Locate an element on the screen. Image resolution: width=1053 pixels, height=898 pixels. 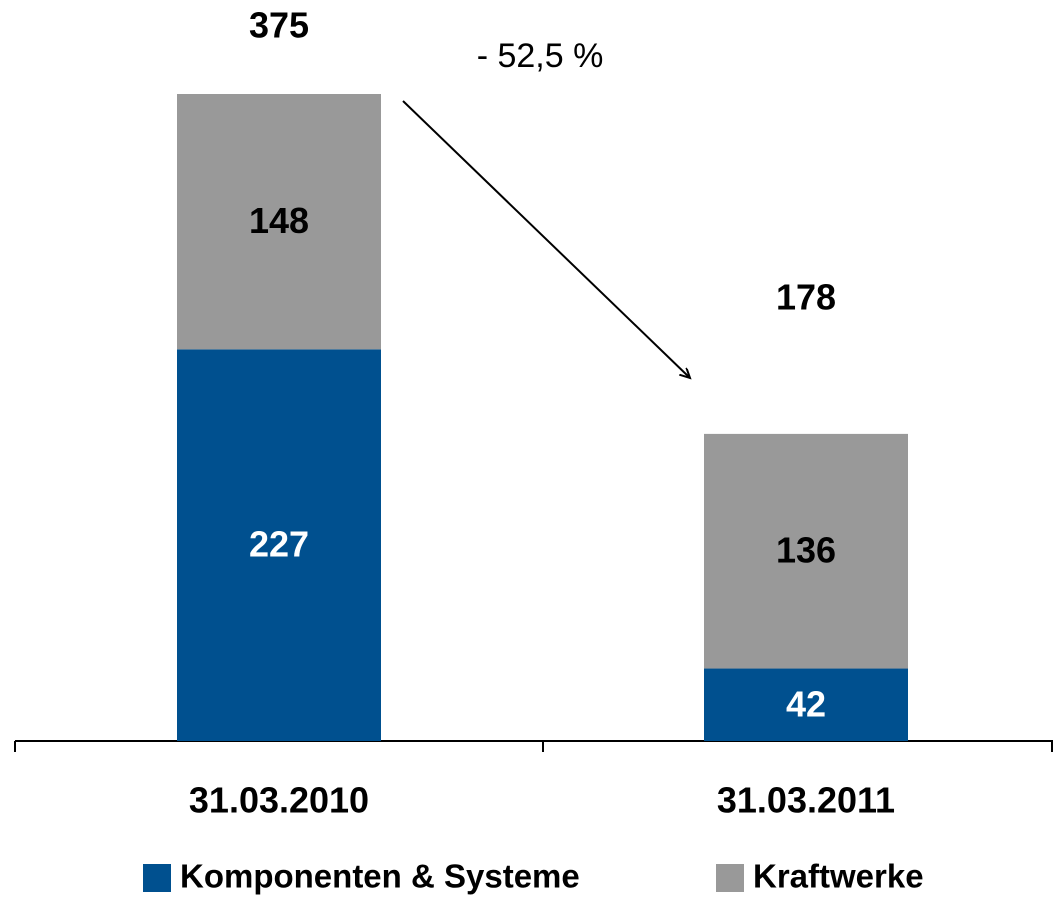
legend-label: Komponenten & Systeme is located at coordinates (380, 876).